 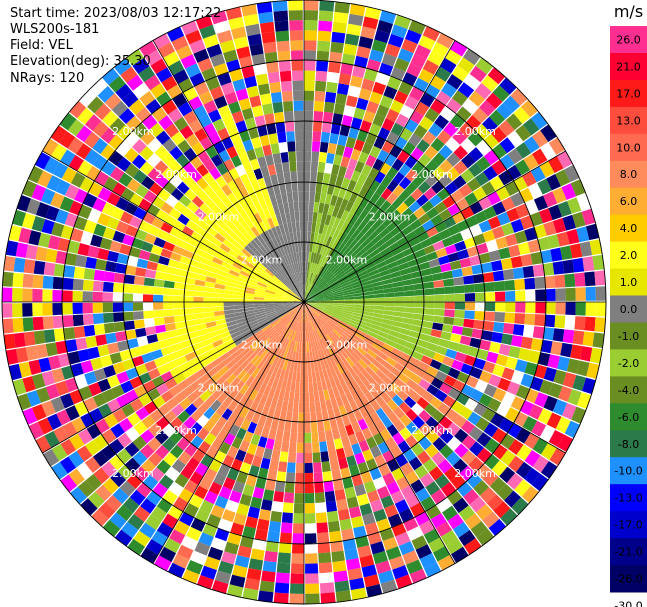 I want to click on colorbar-tick-label: -2.0, so click(x=628, y=363).